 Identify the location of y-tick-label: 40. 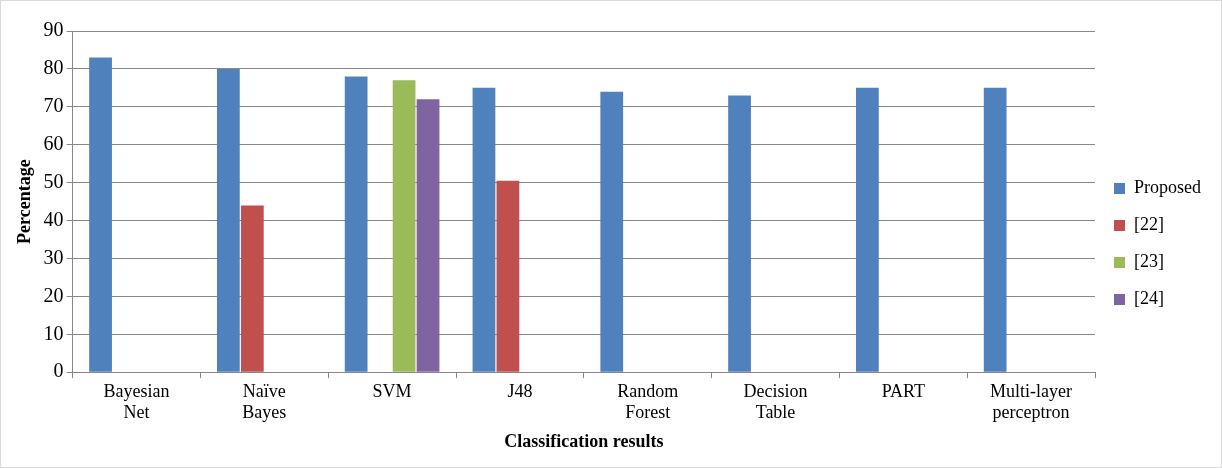
(53, 218).